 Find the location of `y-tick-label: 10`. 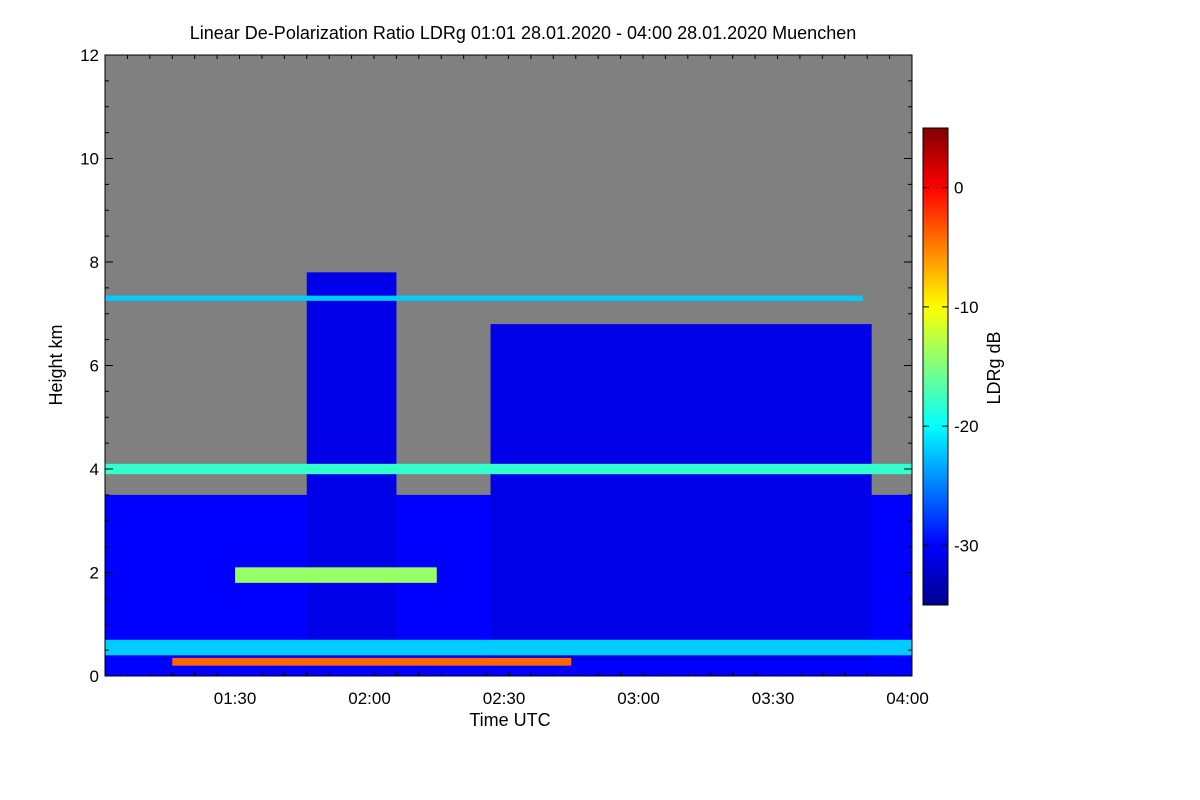

y-tick-label: 10 is located at coordinates (89, 159).